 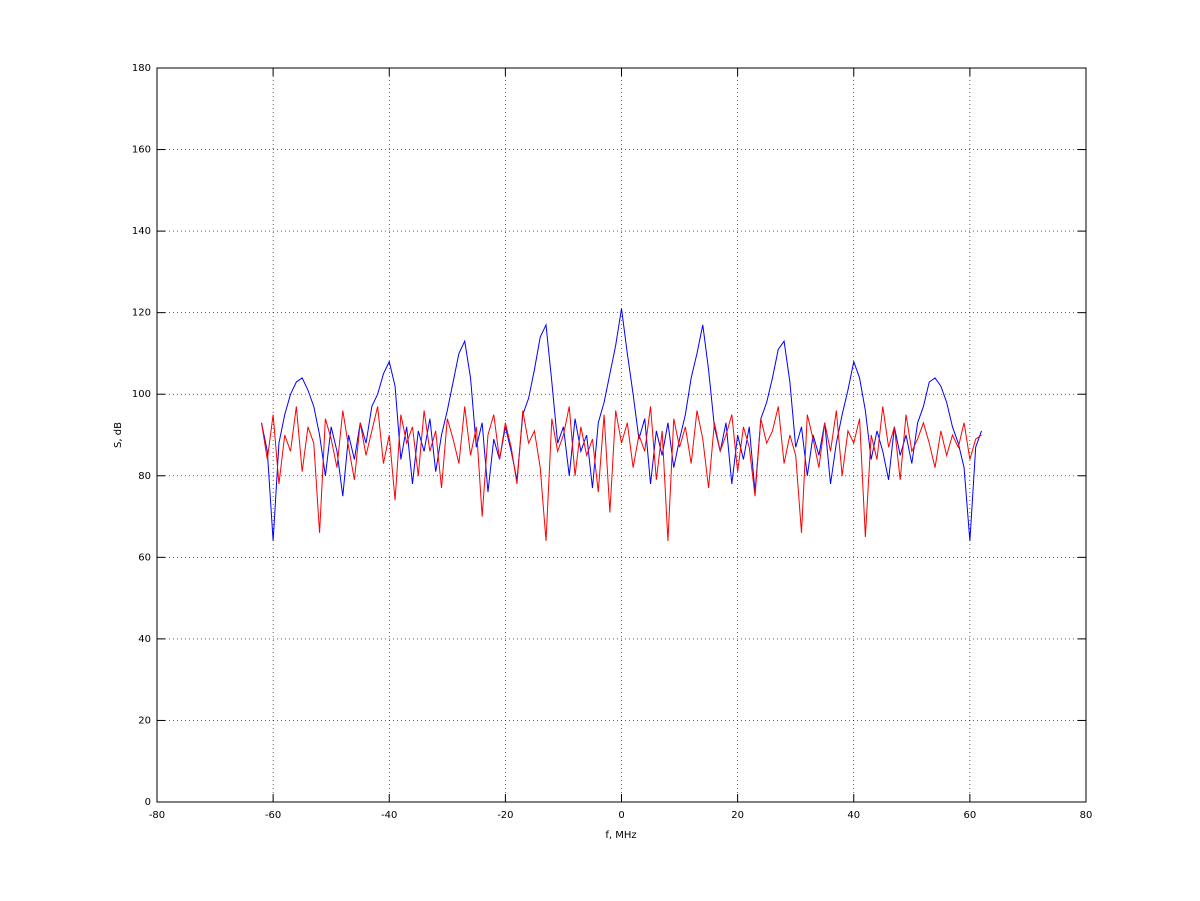 What do you see at coordinates (1086, 815) in the screenshot?
I see `x-tick-label: 80` at bounding box center [1086, 815].